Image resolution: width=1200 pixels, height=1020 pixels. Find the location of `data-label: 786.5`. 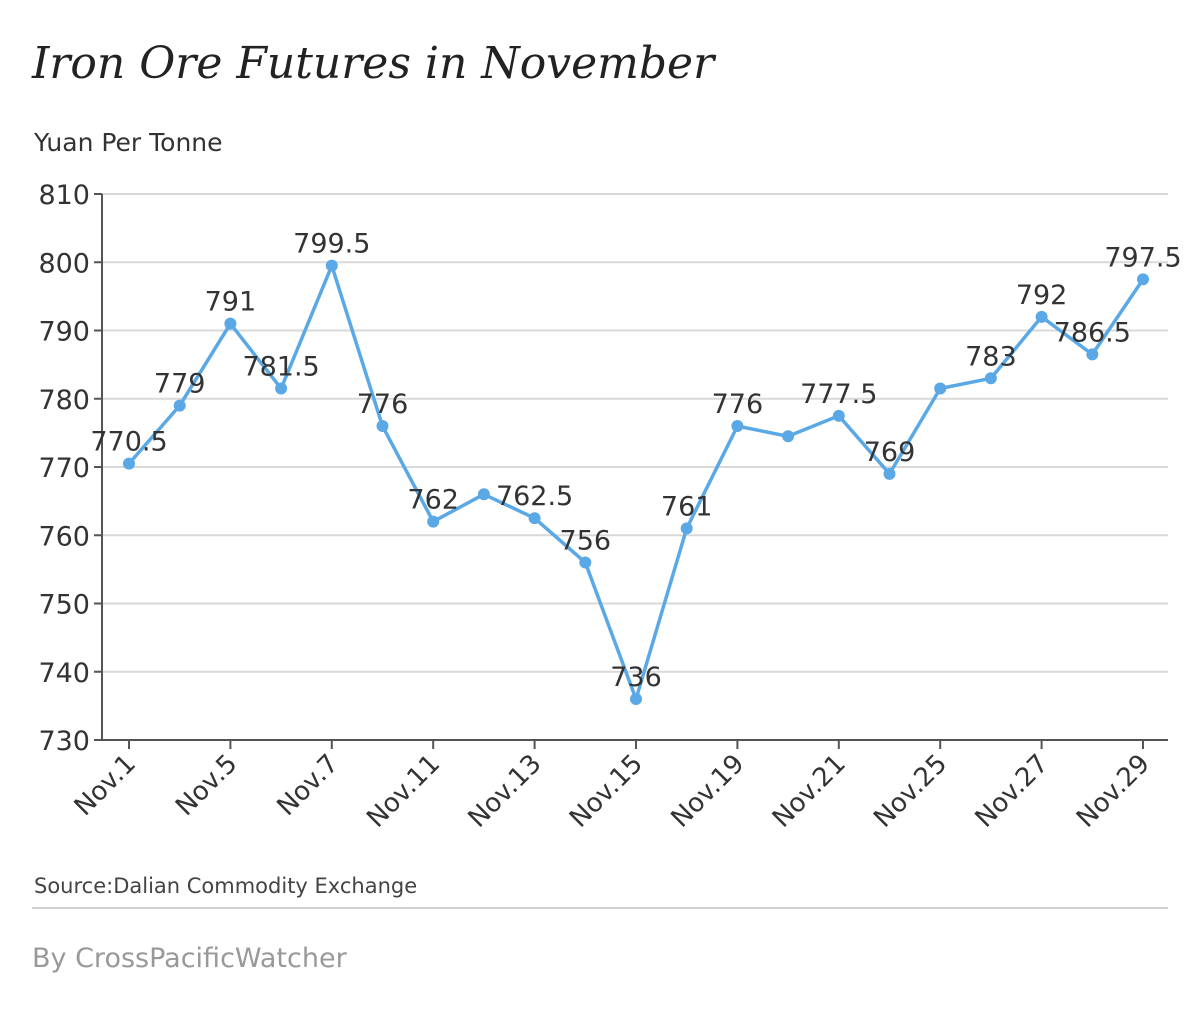

data-label: 786.5 is located at coordinates (1092, 332).